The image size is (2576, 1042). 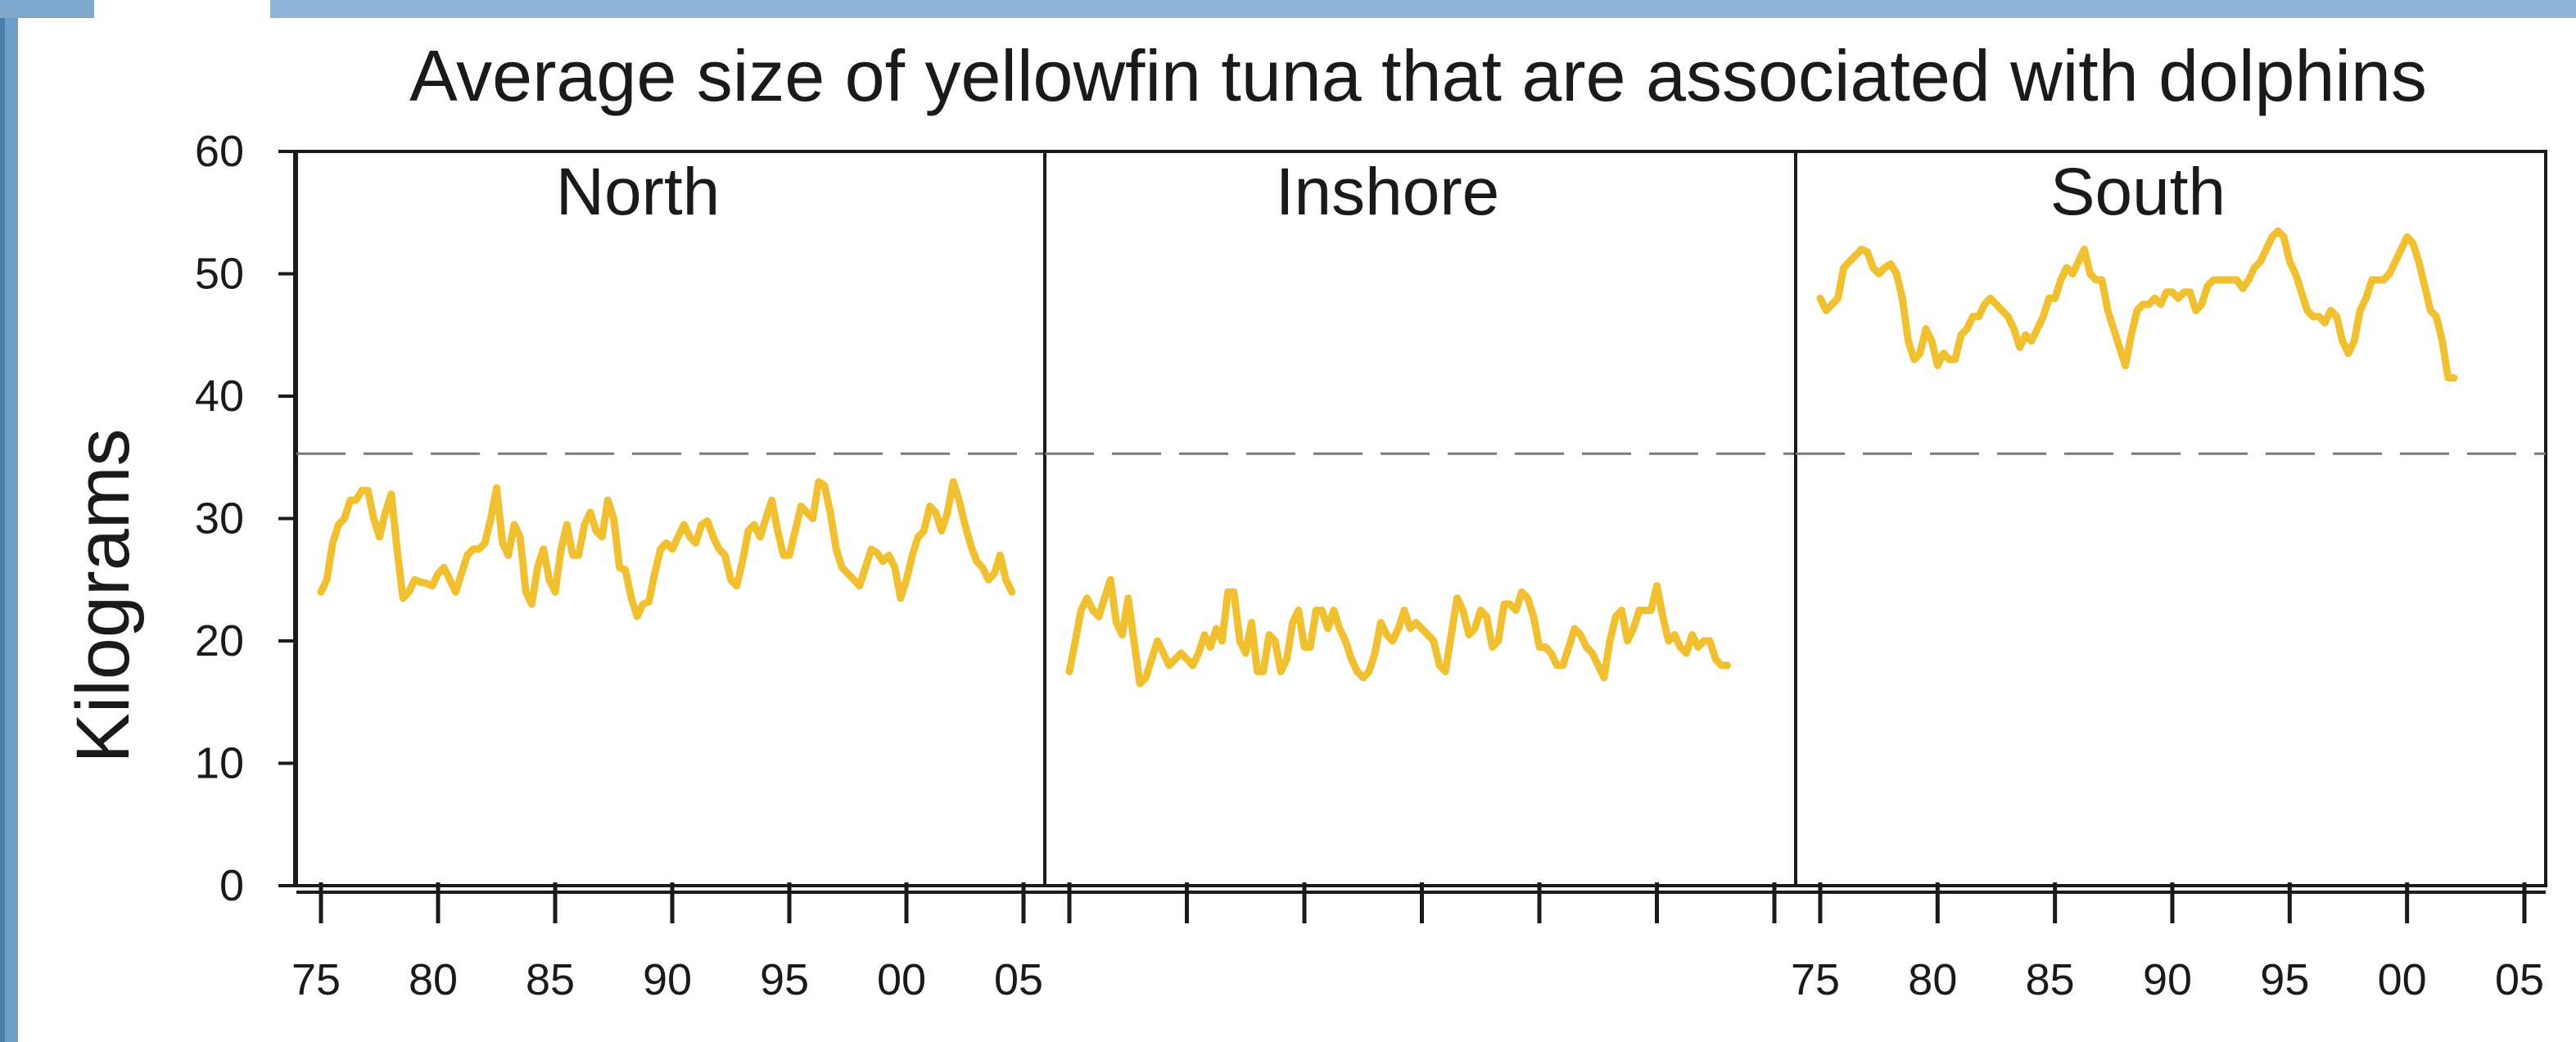 What do you see at coordinates (638, 192) in the screenshot?
I see `panel-title: North` at bounding box center [638, 192].